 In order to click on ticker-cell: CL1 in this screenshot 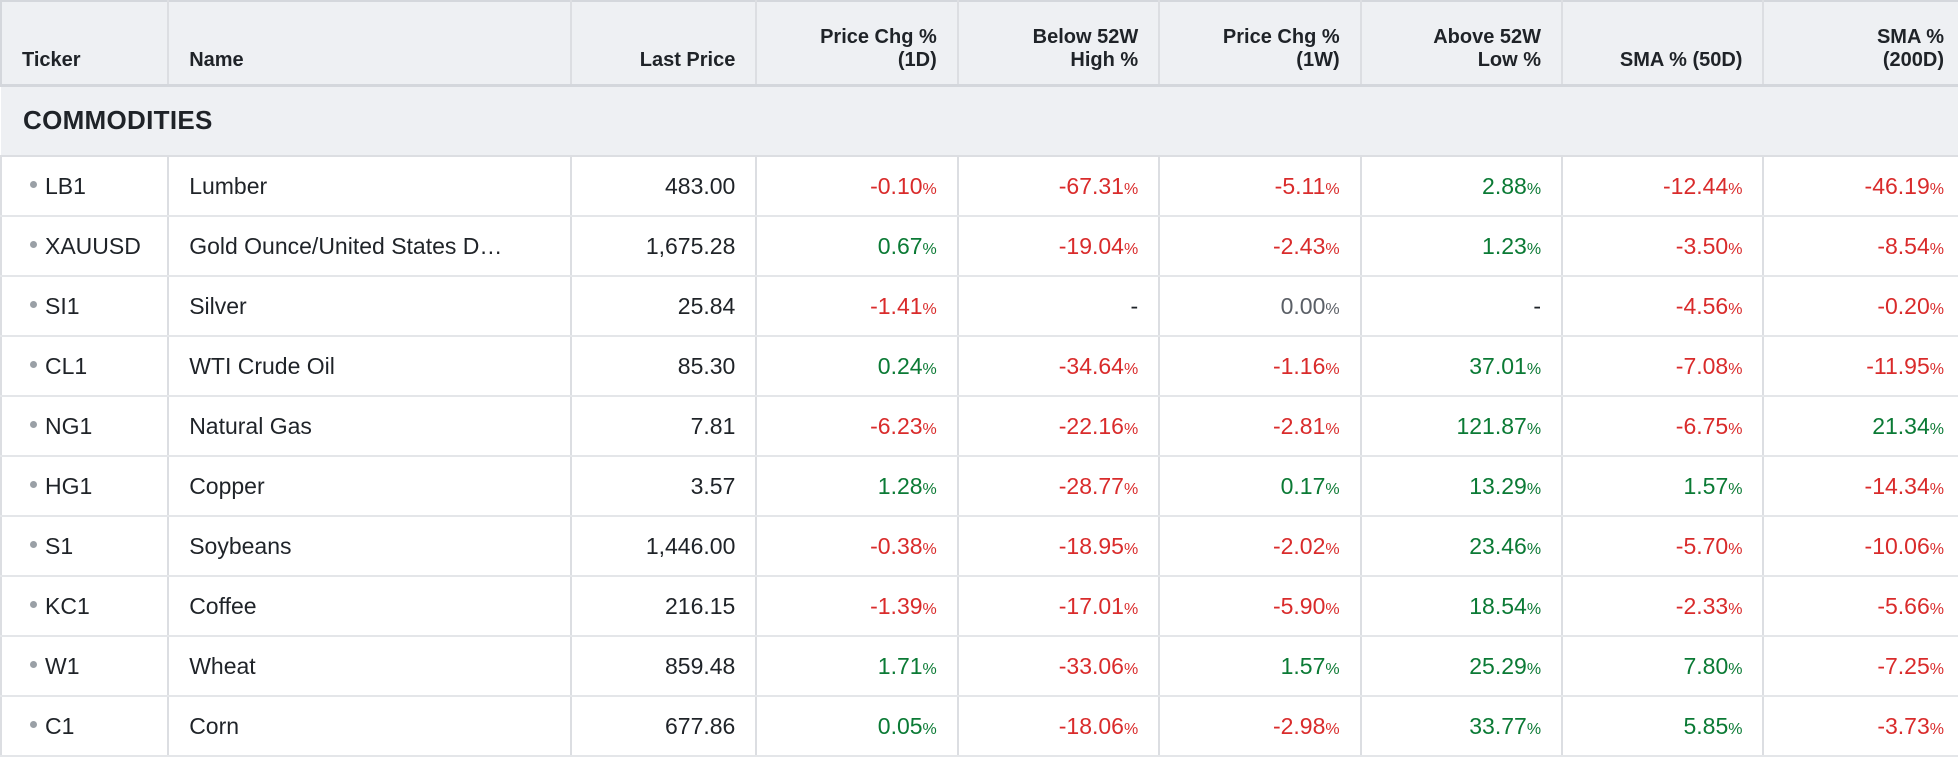, I will do `click(85, 366)`.